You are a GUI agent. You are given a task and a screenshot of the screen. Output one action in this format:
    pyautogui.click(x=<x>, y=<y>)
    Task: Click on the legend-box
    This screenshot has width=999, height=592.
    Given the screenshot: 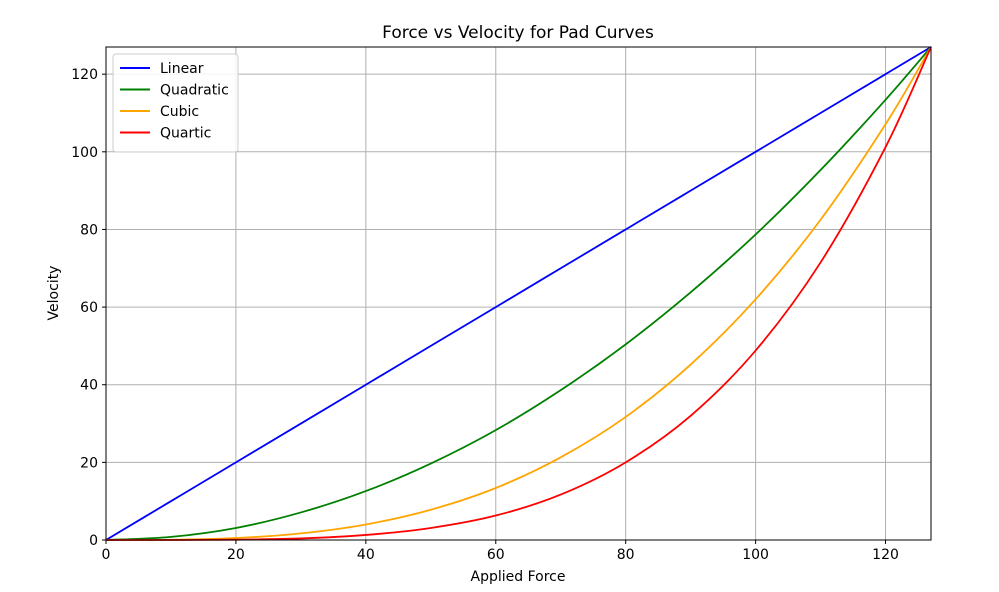 What is the action you would take?
    pyautogui.click(x=175, y=103)
    